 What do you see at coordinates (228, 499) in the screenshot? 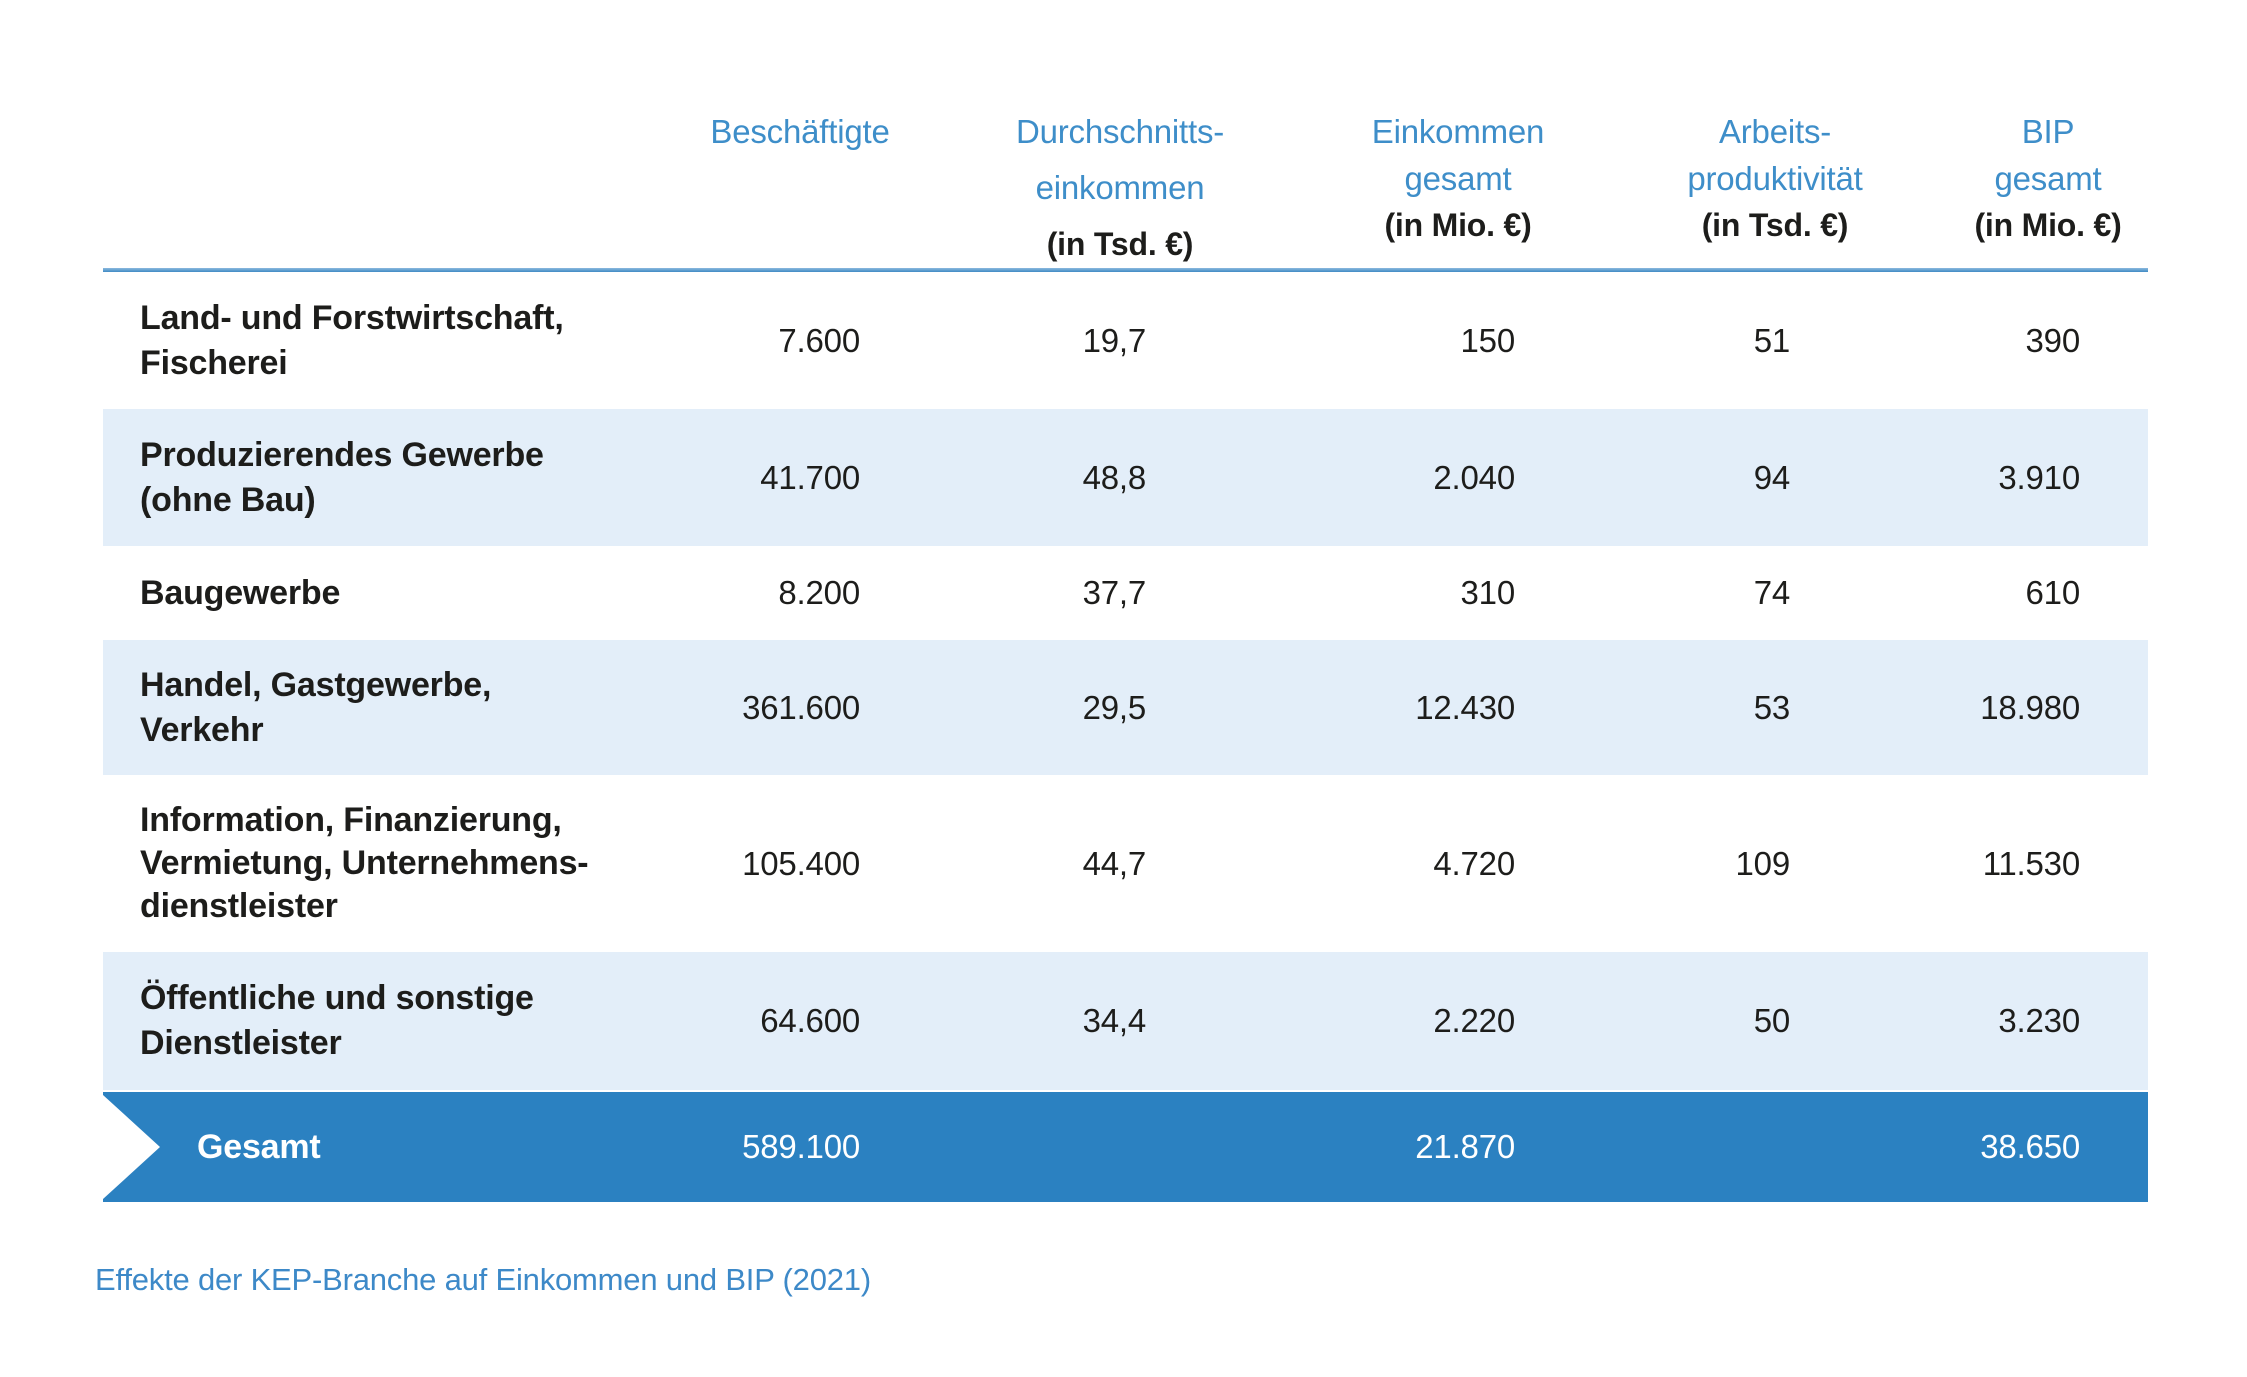
I see `row-label-line: (ohne Bau)` at bounding box center [228, 499].